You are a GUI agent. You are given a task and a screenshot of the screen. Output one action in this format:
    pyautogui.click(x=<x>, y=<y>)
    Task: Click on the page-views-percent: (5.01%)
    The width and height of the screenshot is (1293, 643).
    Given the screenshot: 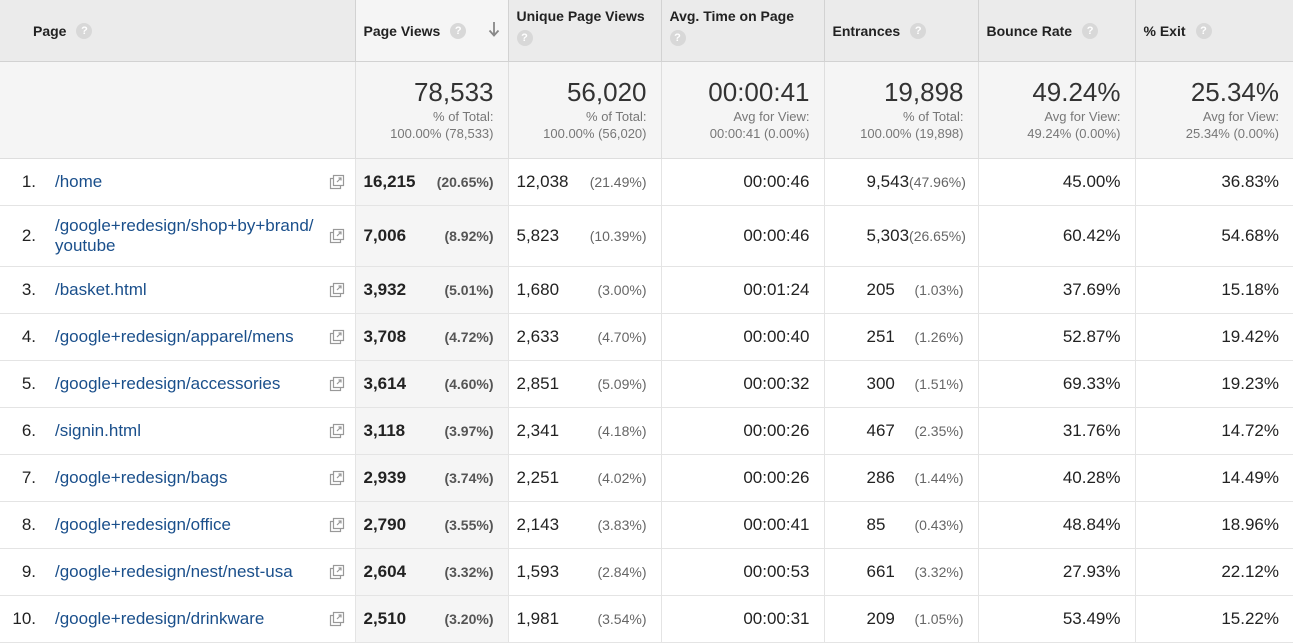 What is the action you would take?
    pyautogui.click(x=469, y=290)
    